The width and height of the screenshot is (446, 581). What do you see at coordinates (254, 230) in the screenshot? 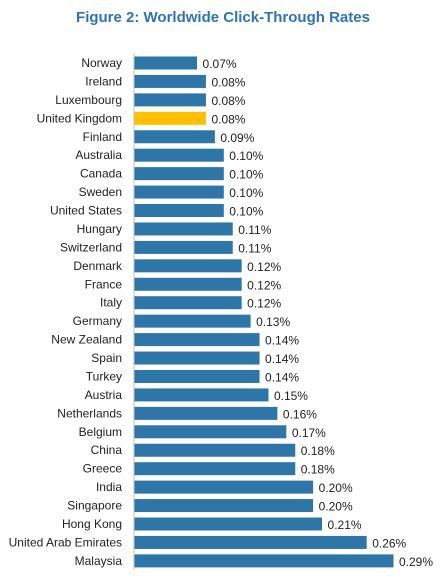
I see `value-label-hungary: 0.11%` at bounding box center [254, 230].